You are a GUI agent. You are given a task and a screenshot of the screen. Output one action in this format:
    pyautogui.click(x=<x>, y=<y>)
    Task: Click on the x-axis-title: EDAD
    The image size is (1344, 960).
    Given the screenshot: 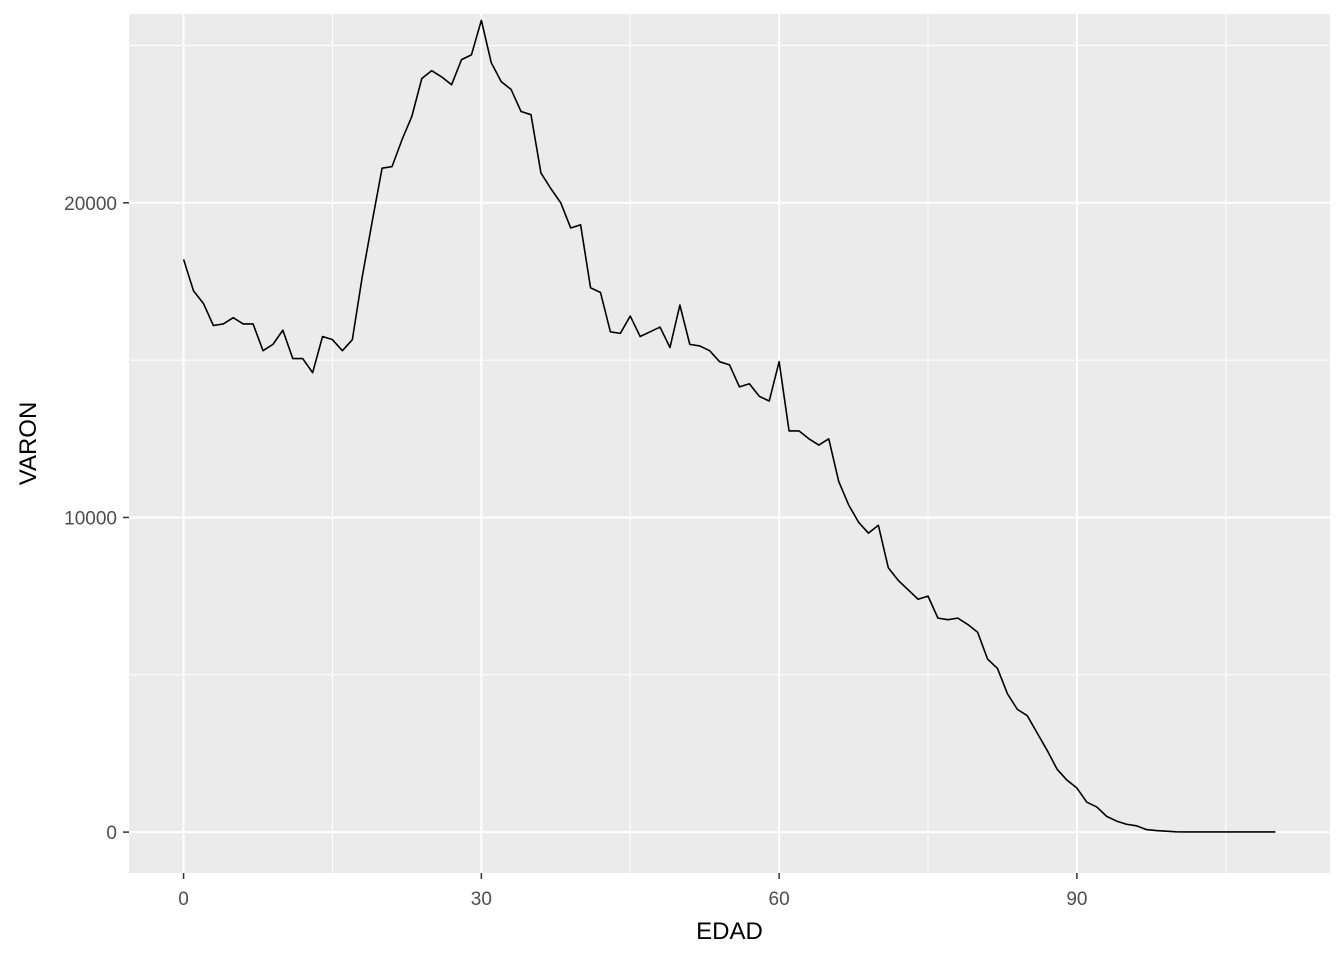 What is the action you would take?
    pyautogui.click(x=729, y=931)
    